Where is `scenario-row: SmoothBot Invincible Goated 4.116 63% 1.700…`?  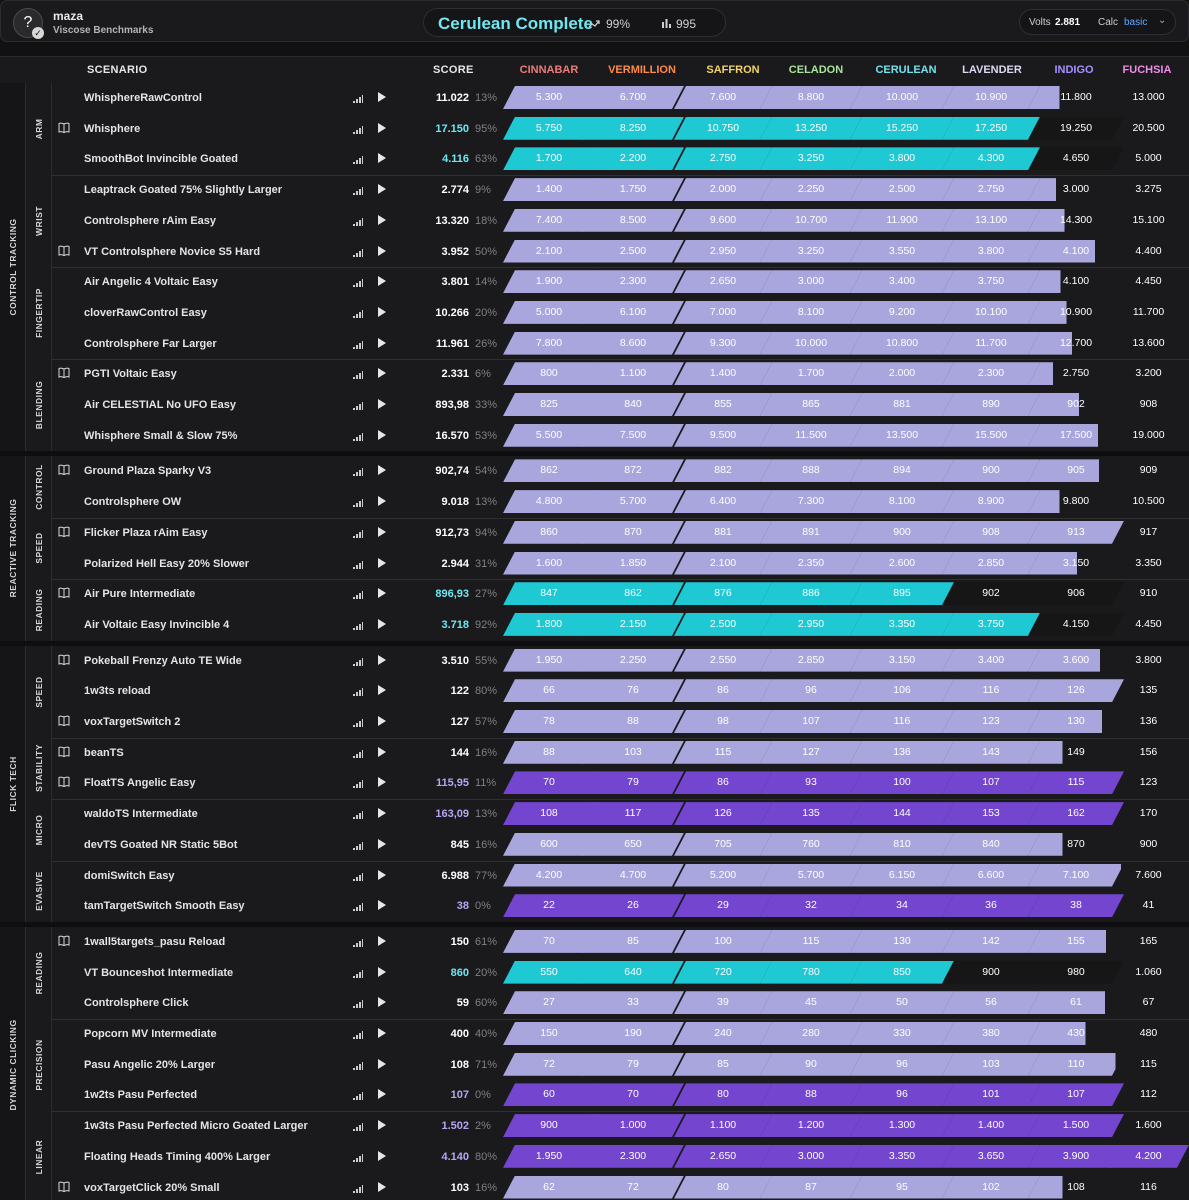
scenario-row: SmoothBot Invincible Goated 4.116 63% 1.700… is located at coordinates (620, 159).